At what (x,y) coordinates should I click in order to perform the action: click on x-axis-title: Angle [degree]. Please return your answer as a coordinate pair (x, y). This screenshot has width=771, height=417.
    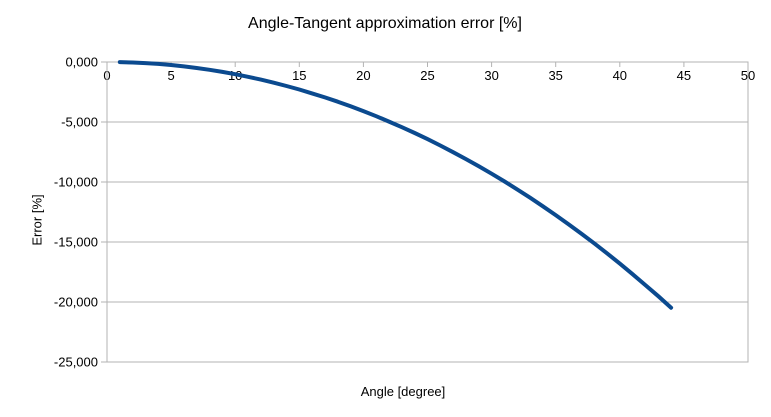
    Looking at the image, I should click on (403, 391).